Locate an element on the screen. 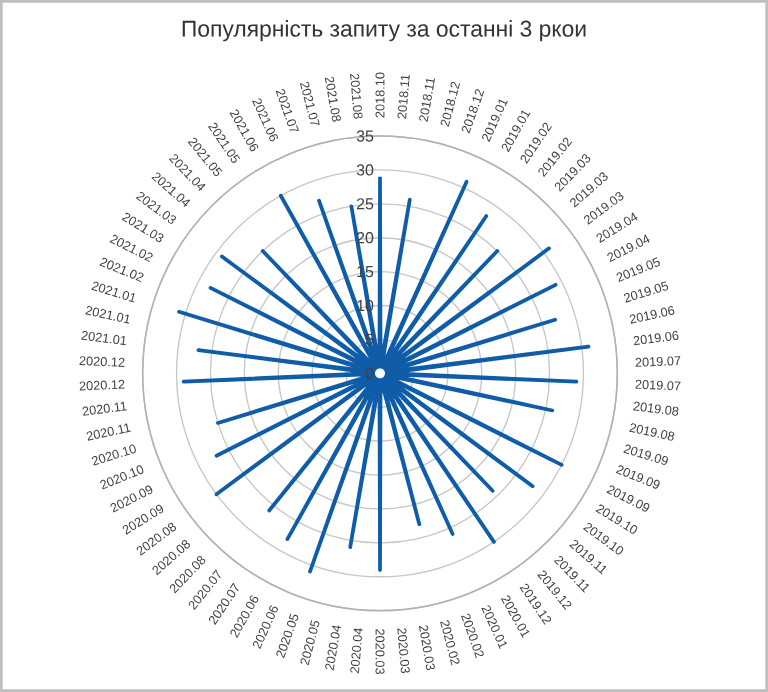  chart-title: Популярність запиту за останні 3 ркои is located at coordinates (384, 31).